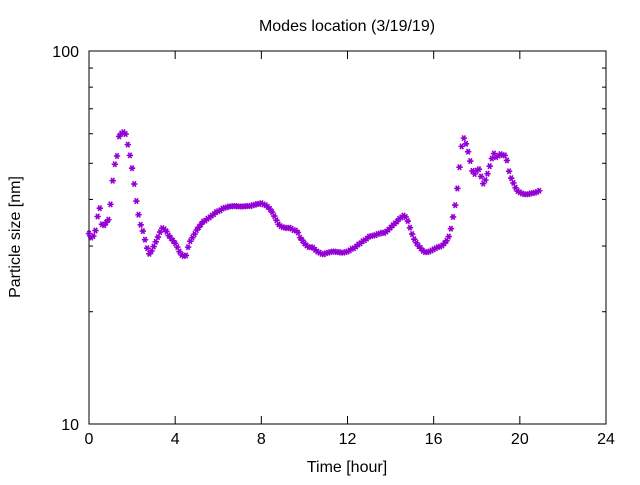 This screenshot has width=640, height=485. I want to click on x-tick-label: 16, so click(434, 439).